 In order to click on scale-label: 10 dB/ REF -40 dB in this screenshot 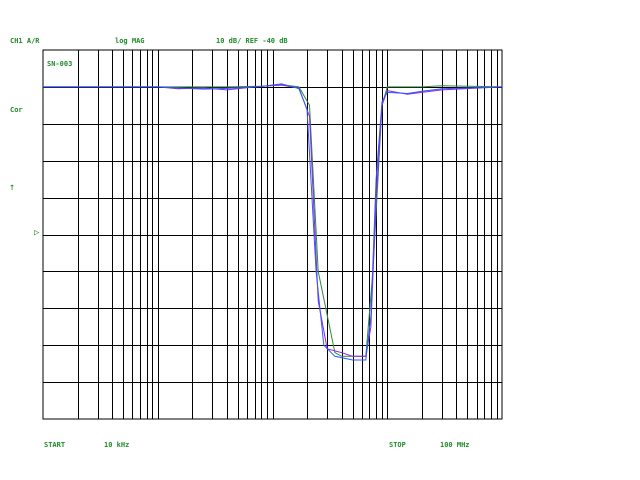, I will do `click(252, 41)`.